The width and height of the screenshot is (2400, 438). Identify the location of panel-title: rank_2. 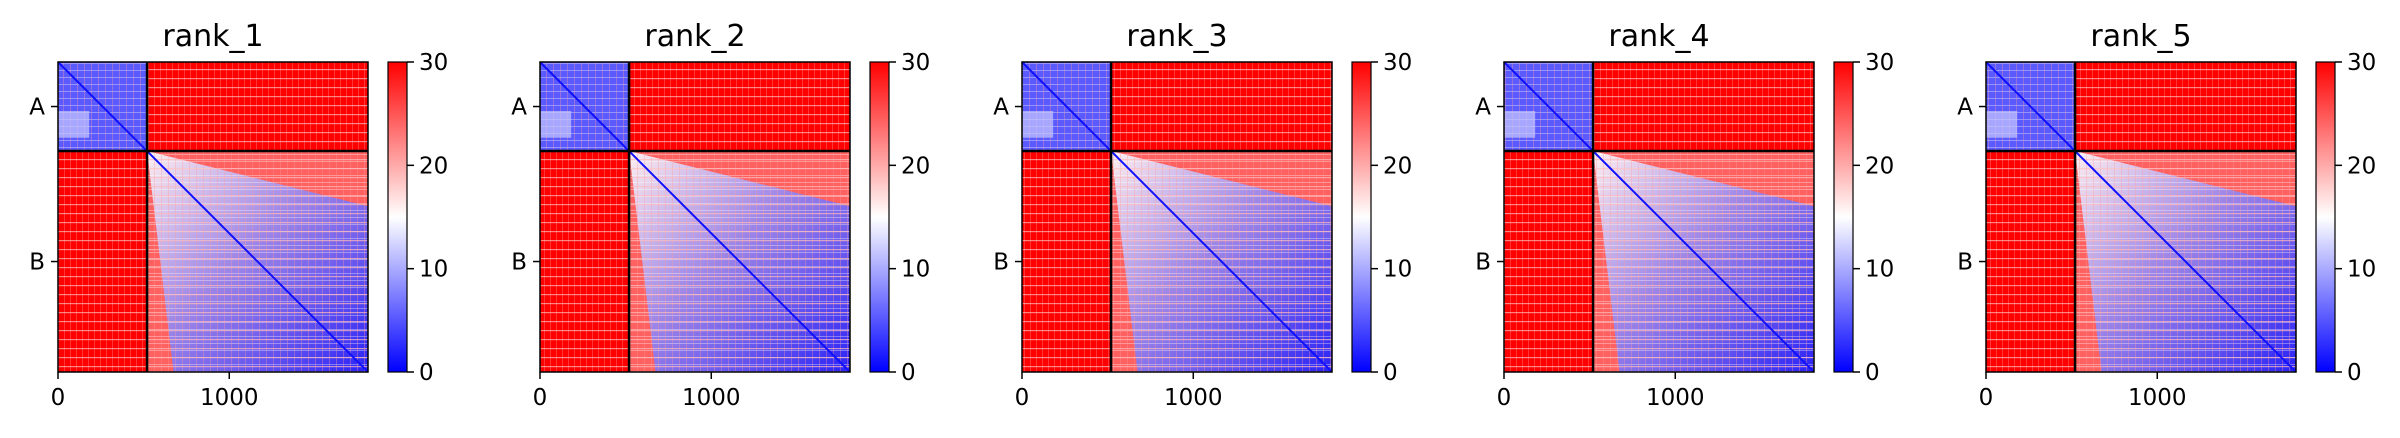
(694, 36).